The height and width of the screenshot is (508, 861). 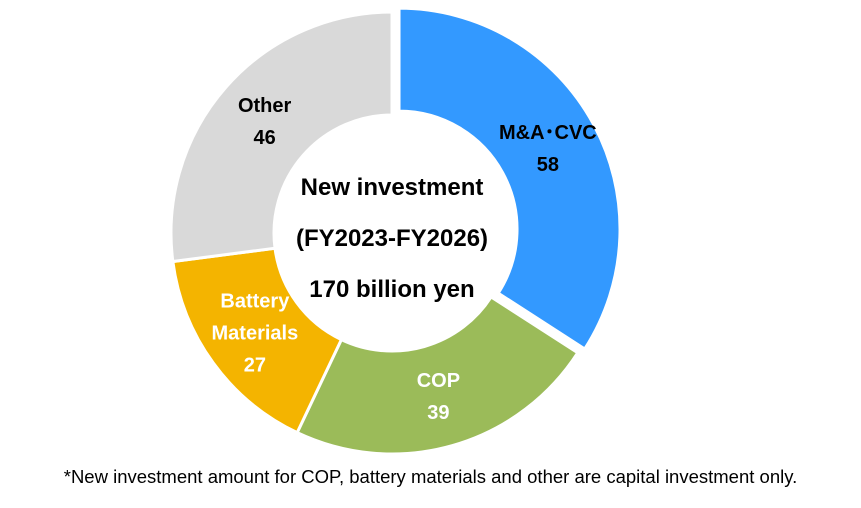 I want to click on slice-label-battery-materials-line: 27, so click(x=255, y=366).